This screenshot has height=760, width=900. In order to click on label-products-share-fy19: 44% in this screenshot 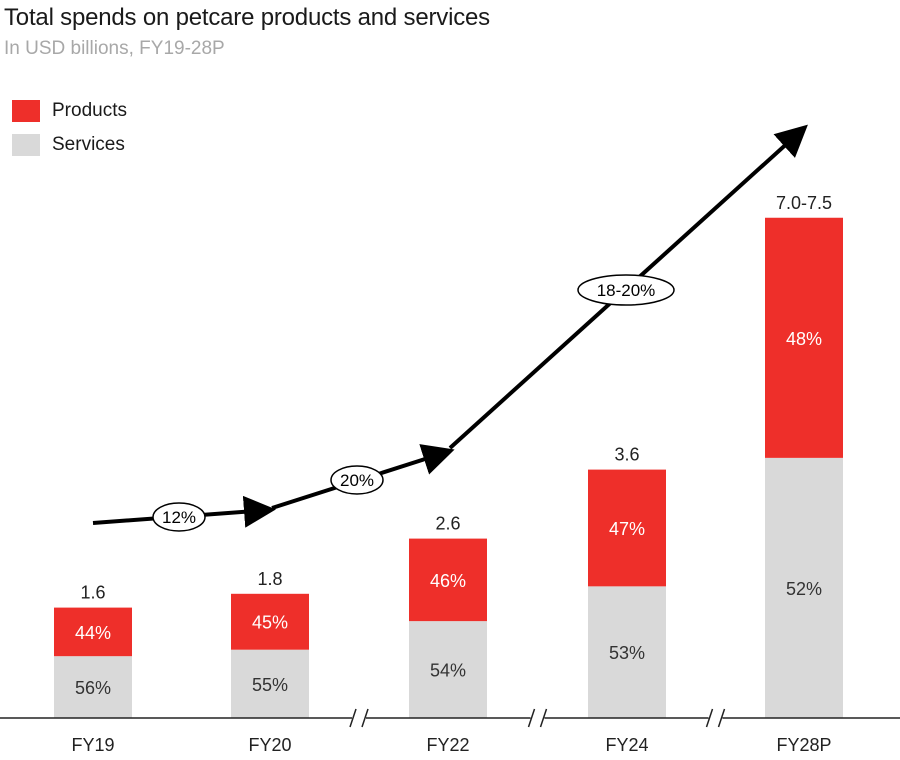, I will do `click(93, 633)`.